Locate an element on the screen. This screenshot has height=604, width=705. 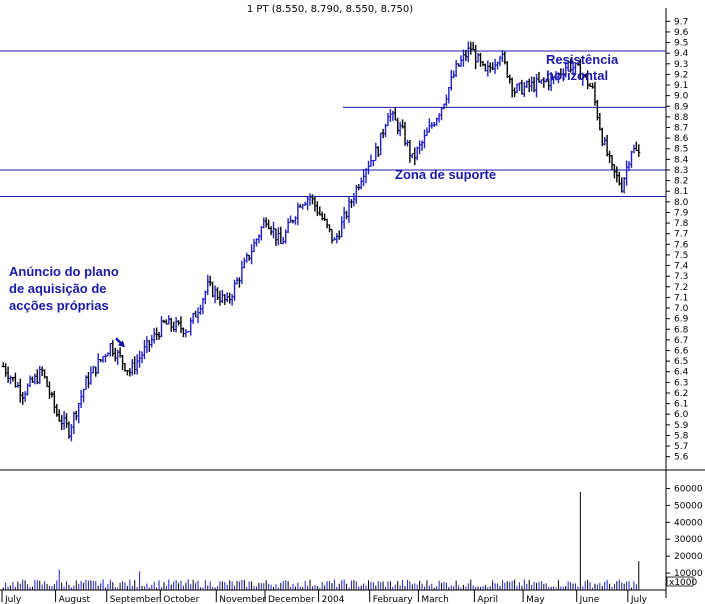
chart-title: 1 PT (8.550, 8.790, 8.550, 8.750) is located at coordinates (330, 9).